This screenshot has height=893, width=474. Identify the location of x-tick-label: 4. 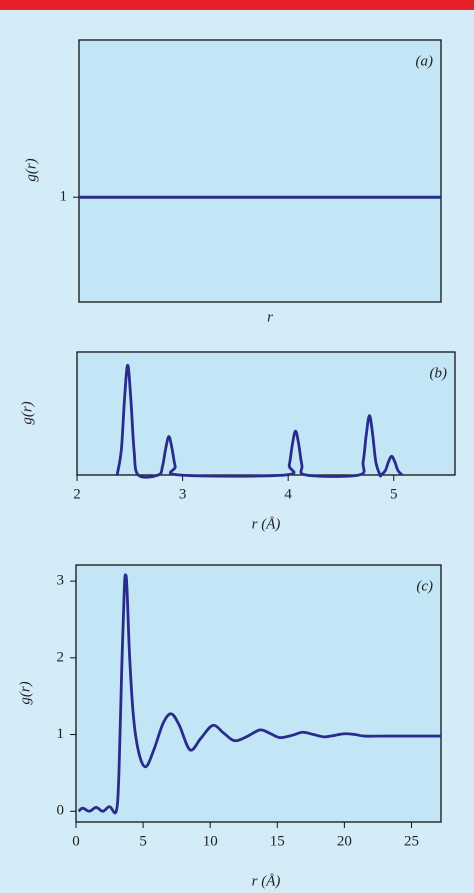
(288, 494).